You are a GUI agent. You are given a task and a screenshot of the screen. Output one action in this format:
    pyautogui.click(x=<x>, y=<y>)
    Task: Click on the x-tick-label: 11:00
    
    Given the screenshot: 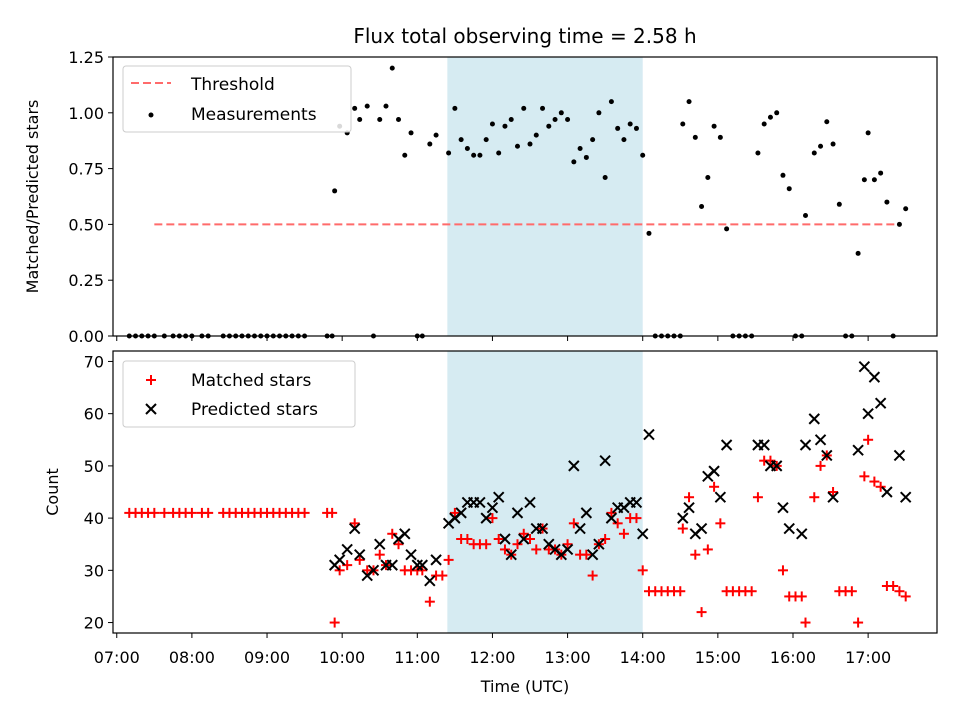 What is the action you would take?
    pyautogui.click(x=417, y=657)
    